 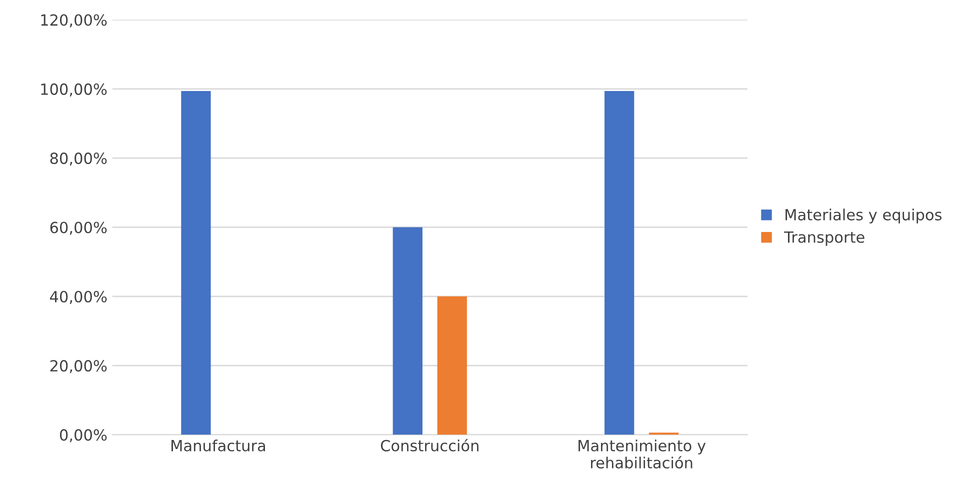 What do you see at coordinates (78, 159) in the screenshot?
I see `y-tick-label: 80,00%` at bounding box center [78, 159].